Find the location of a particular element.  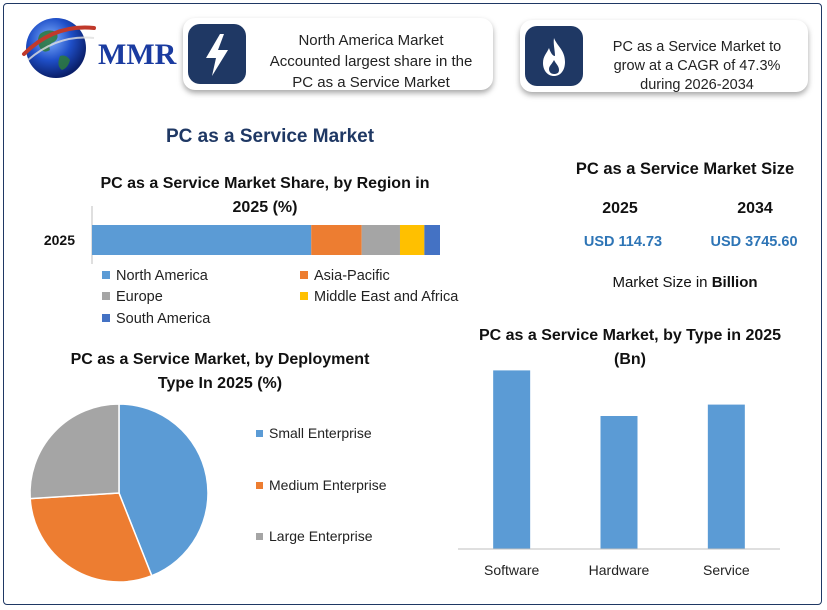

market-size-unit-note: Market Size in Billion is located at coordinates (685, 282).